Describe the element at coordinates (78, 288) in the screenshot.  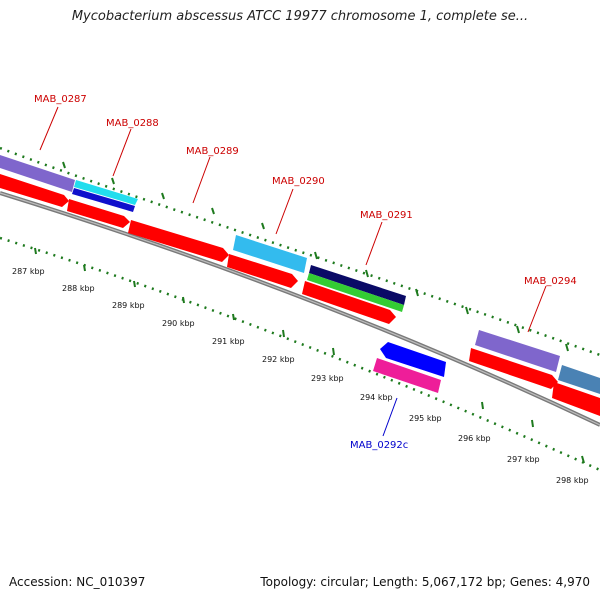
I see `tick-label-288: 288 kbp` at that location.